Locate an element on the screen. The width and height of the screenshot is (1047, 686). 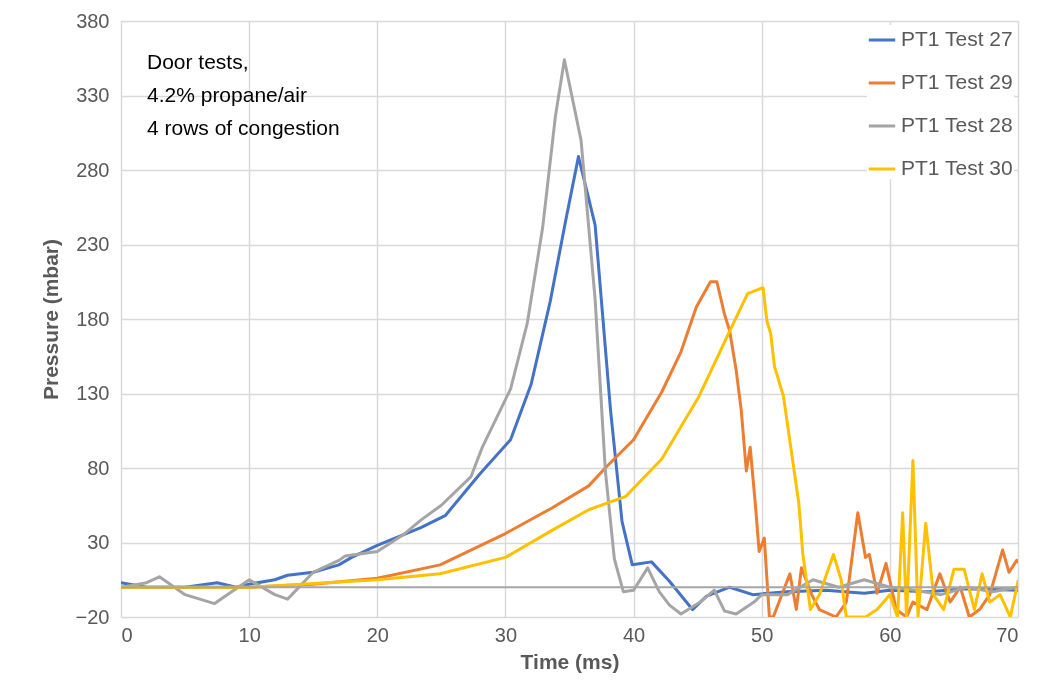
y-tick-label: 380 is located at coordinates (93, 20).